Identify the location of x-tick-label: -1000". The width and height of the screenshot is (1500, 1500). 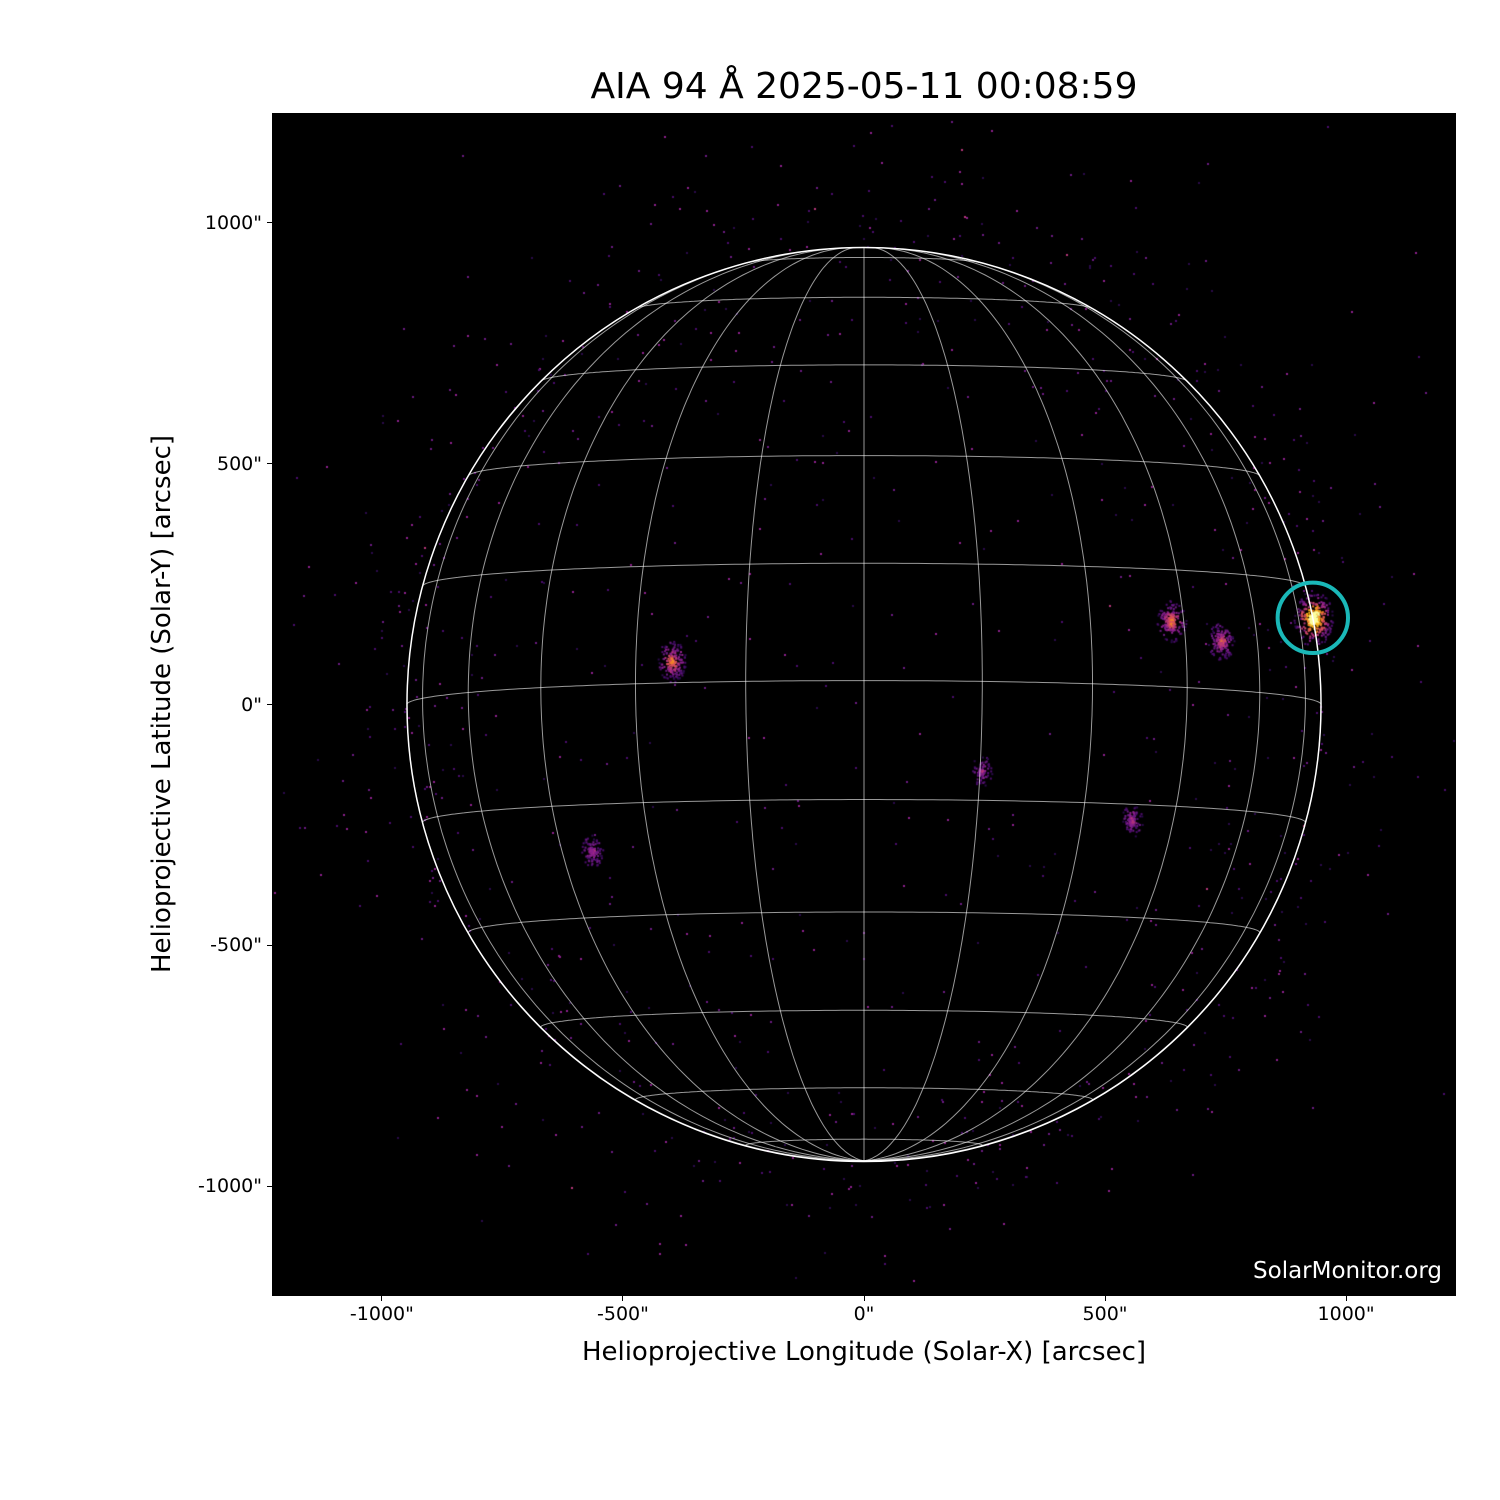
(381, 1314).